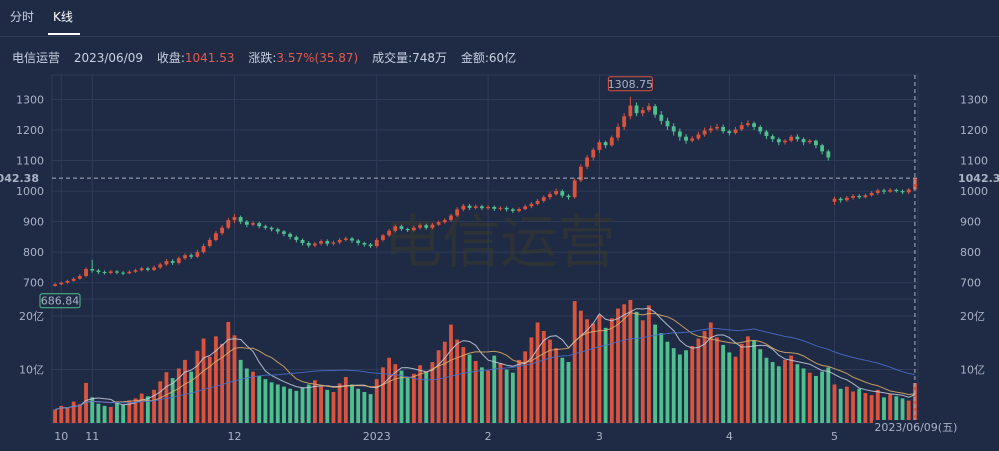 The width and height of the screenshot is (999, 451). I want to click on active-tab-indicator, so click(64, 34).